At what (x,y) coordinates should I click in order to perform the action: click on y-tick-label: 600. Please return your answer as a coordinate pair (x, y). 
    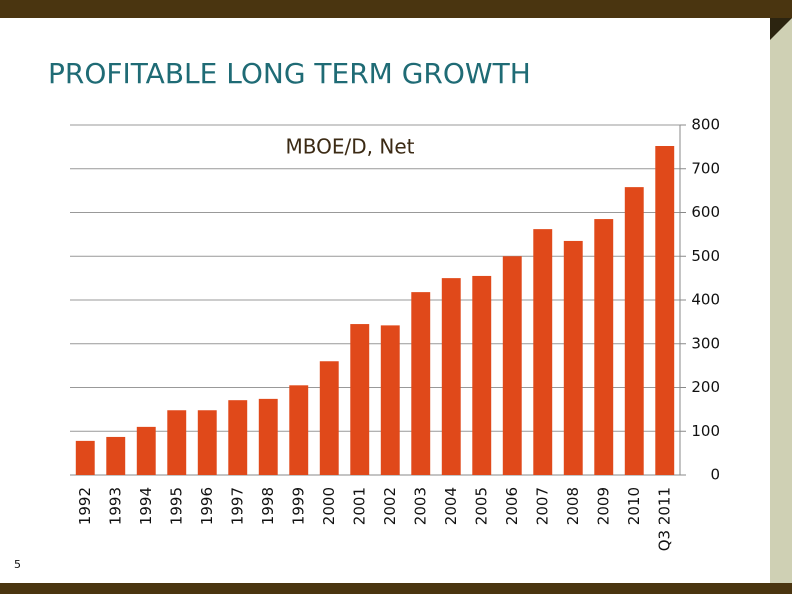
    Looking at the image, I should click on (705, 212).